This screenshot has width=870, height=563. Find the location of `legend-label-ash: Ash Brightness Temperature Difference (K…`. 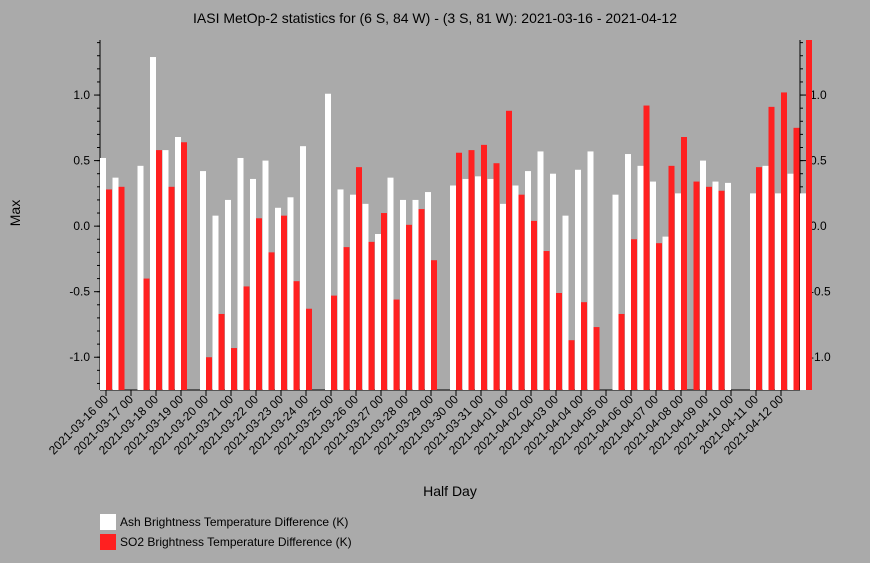

legend-label-ash: Ash Brightness Temperature Difference (K… is located at coordinates (234, 522).